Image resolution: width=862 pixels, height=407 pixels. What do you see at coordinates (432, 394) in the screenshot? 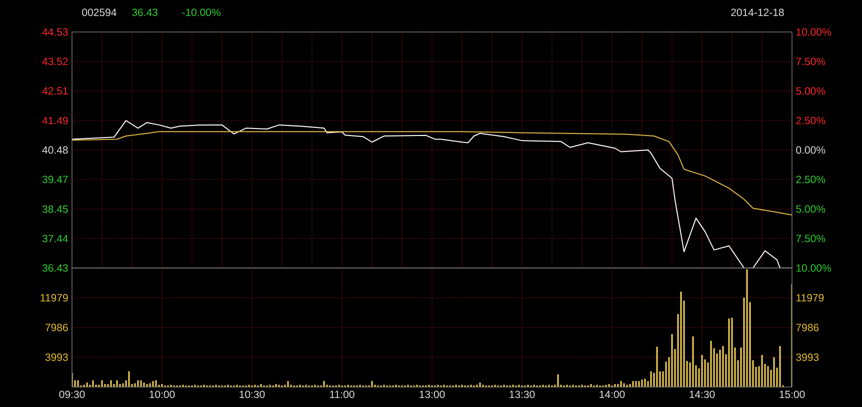
I see `x-tick-label: 13:00` at bounding box center [432, 394].